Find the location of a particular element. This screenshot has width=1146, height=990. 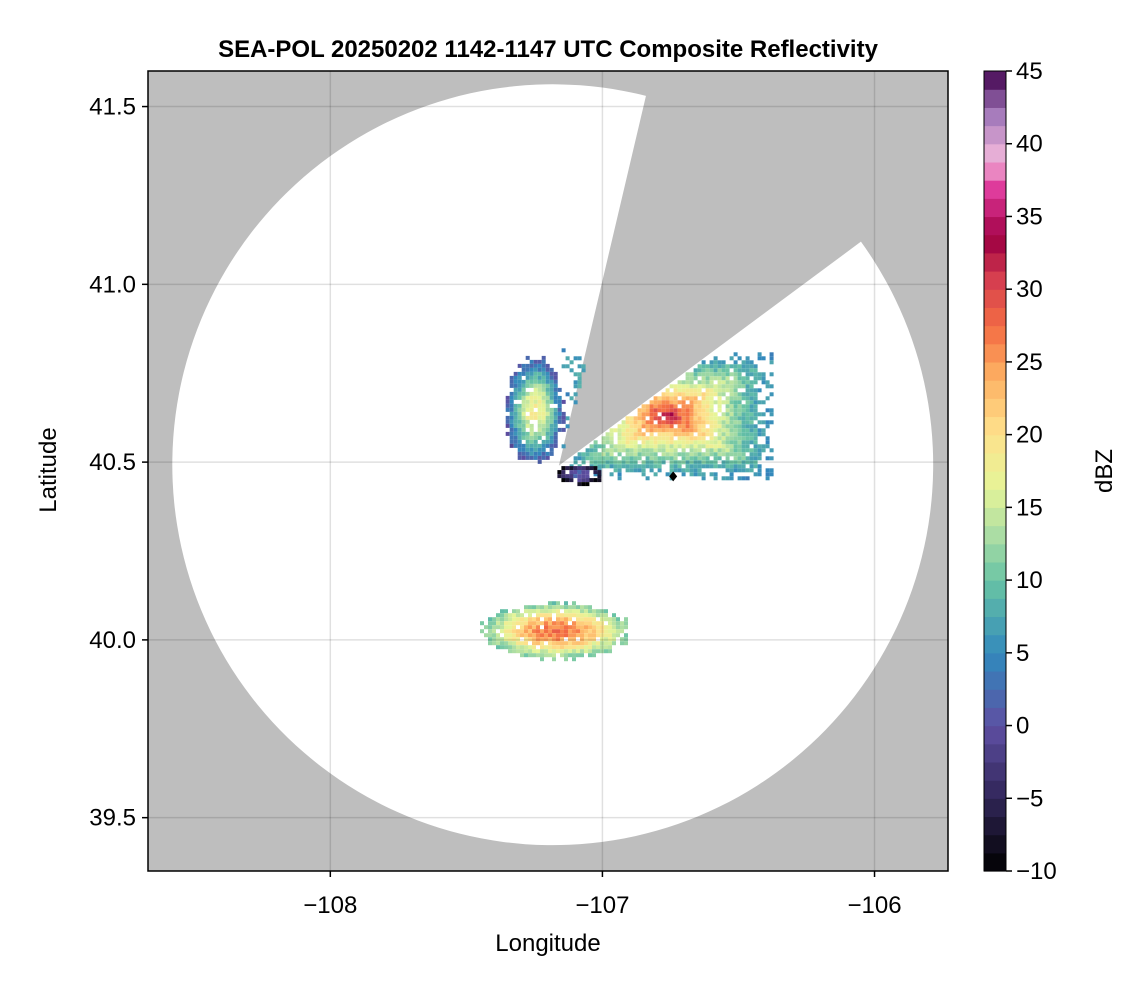

colorbar-tick-label: 40 is located at coordinates (1029, 144).